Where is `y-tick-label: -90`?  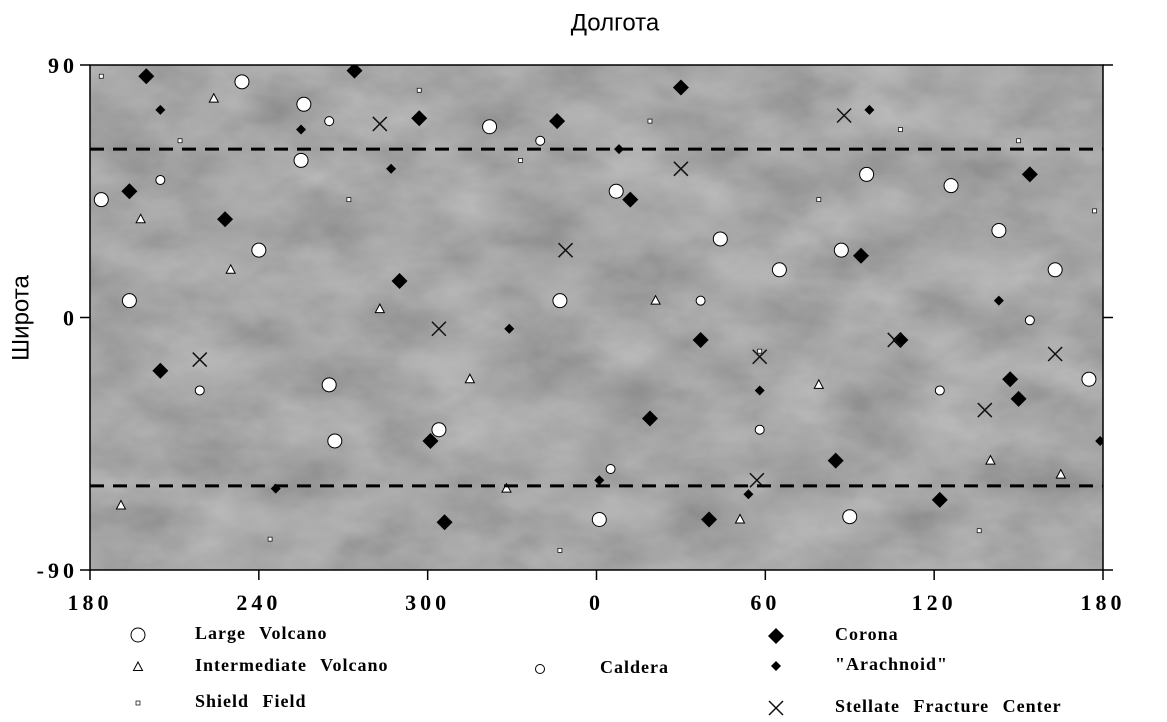 y-tick-label: -90 is located at coordinates (57, 570).